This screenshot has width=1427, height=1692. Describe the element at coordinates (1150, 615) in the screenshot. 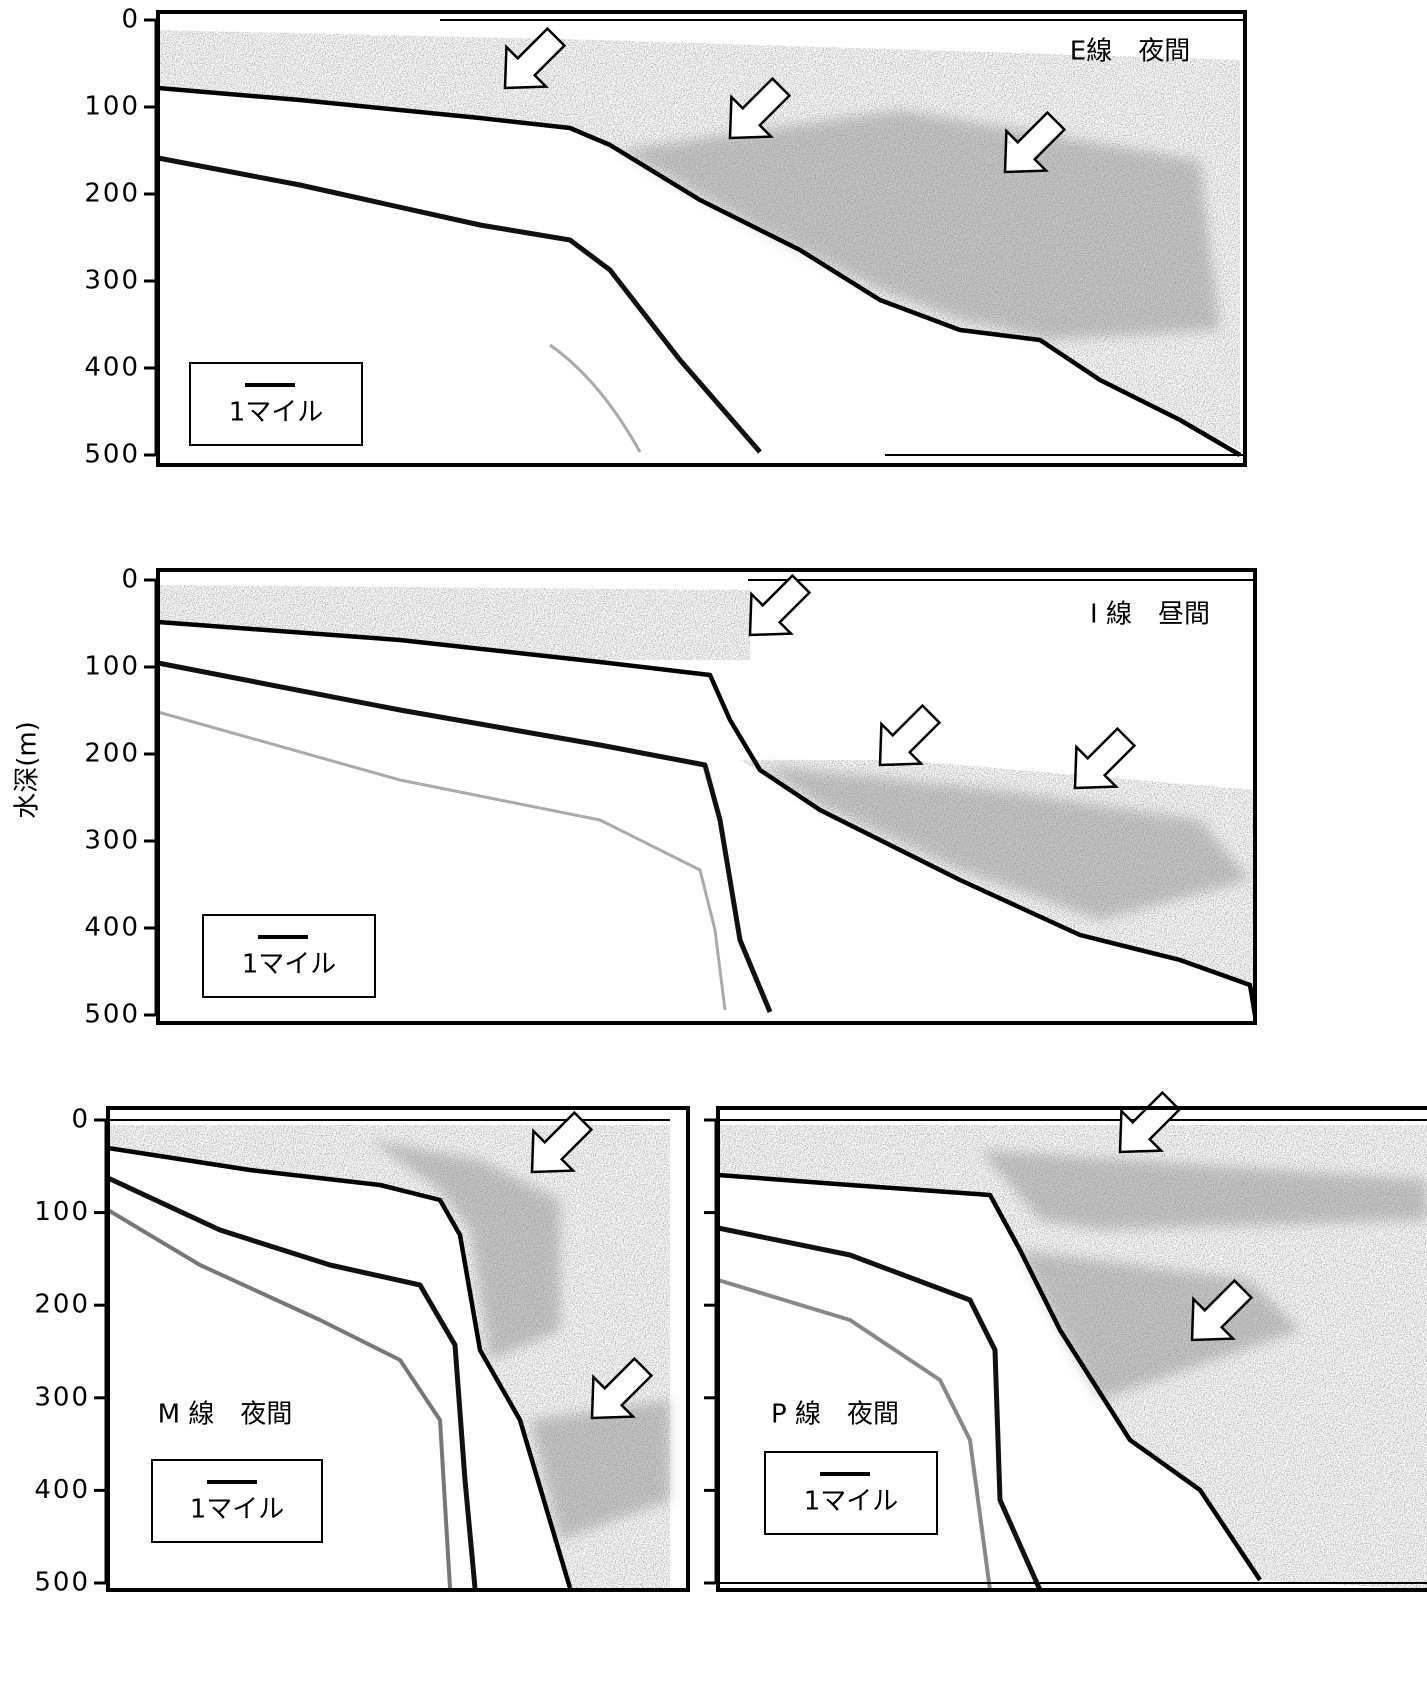

I see `panel-label: I 線 昼間` at that location.